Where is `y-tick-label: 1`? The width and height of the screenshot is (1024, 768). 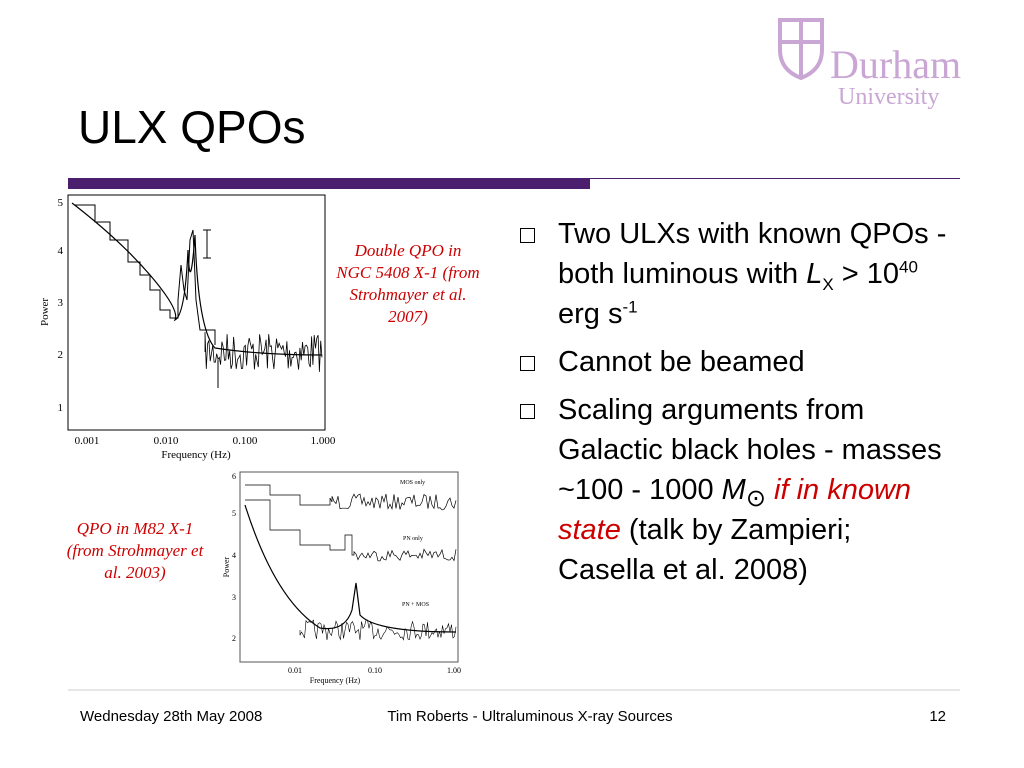 y-tick-label: 1 is located at coordinates (61, 408).